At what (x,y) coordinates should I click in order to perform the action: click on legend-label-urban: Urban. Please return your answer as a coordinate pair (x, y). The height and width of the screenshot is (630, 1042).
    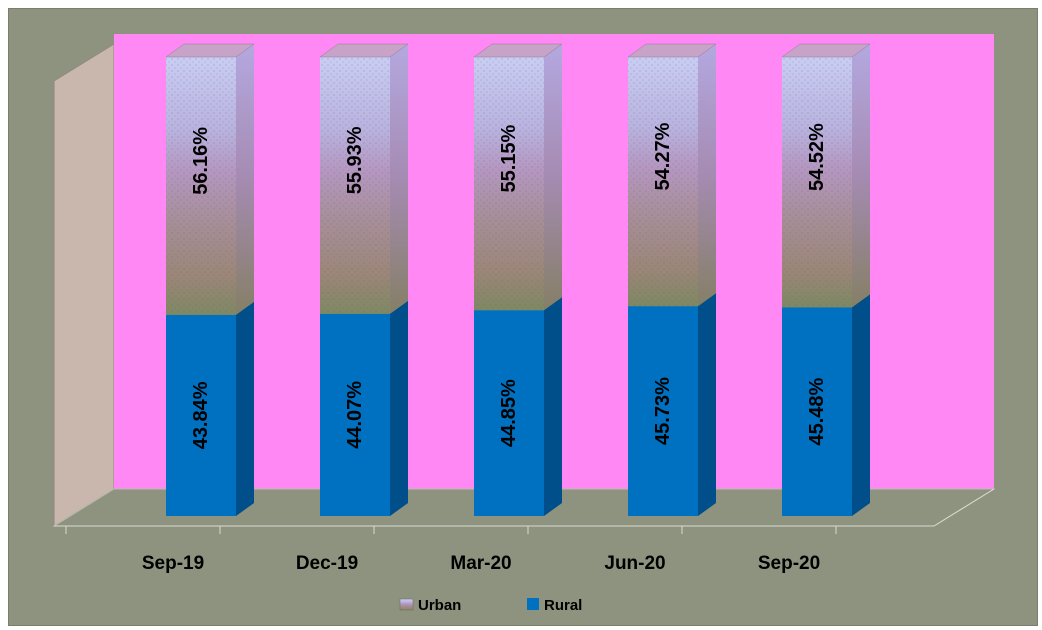
    Looking at the image, I should click on (439, 605).